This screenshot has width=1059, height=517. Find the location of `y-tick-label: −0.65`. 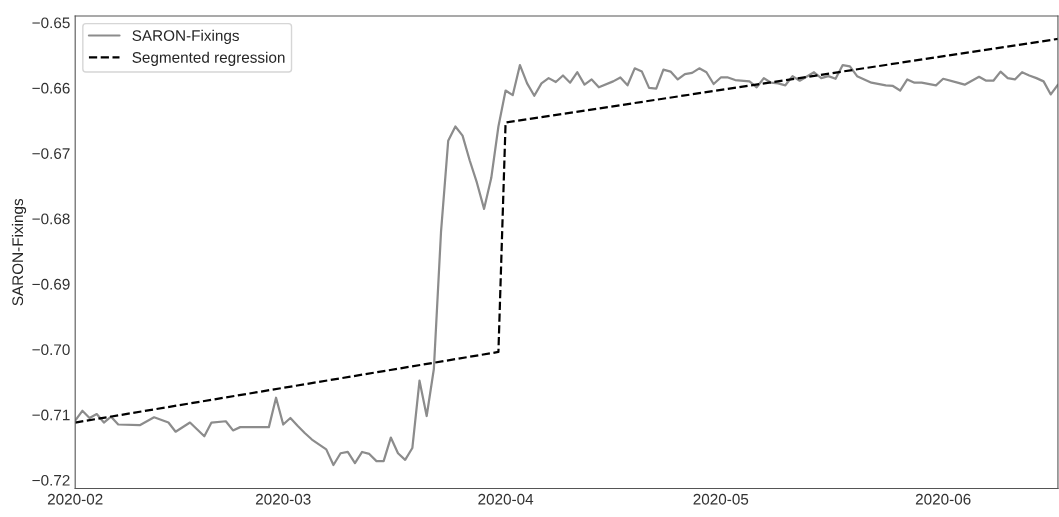

y-tick-label: −0.65 is located at coordinates (51, 23).